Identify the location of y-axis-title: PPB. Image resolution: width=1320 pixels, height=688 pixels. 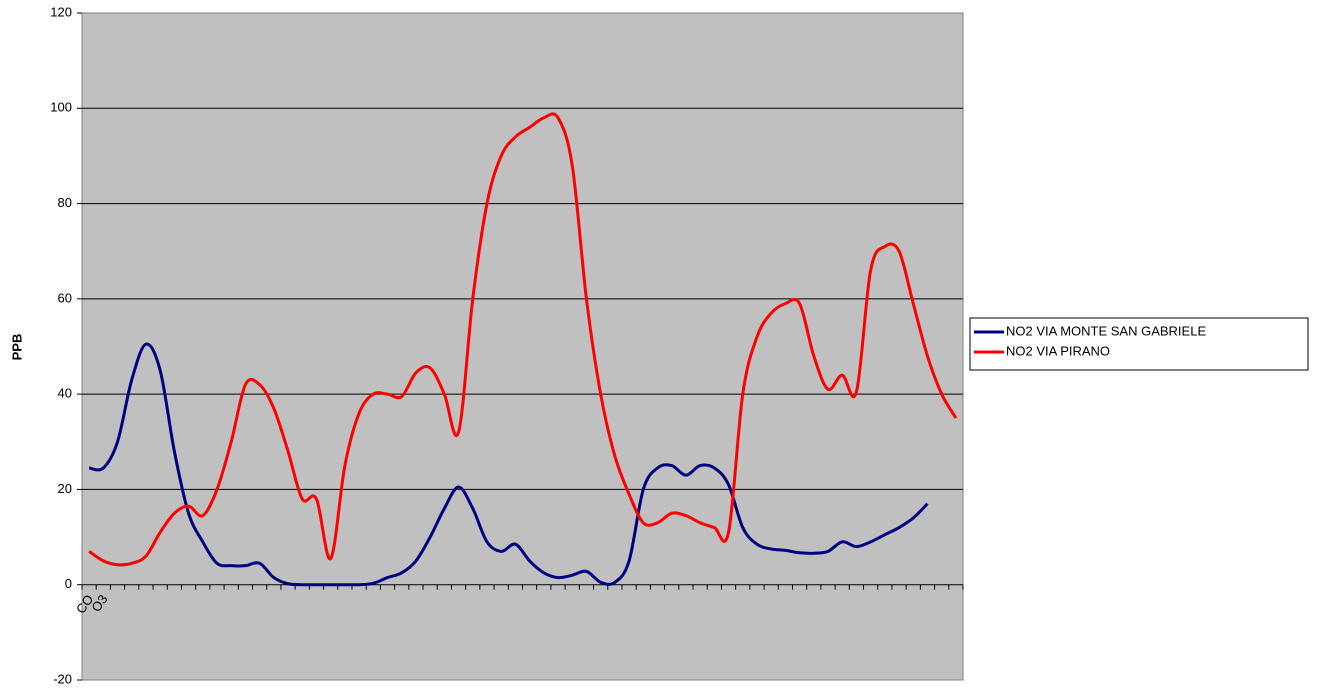
(16, 347).